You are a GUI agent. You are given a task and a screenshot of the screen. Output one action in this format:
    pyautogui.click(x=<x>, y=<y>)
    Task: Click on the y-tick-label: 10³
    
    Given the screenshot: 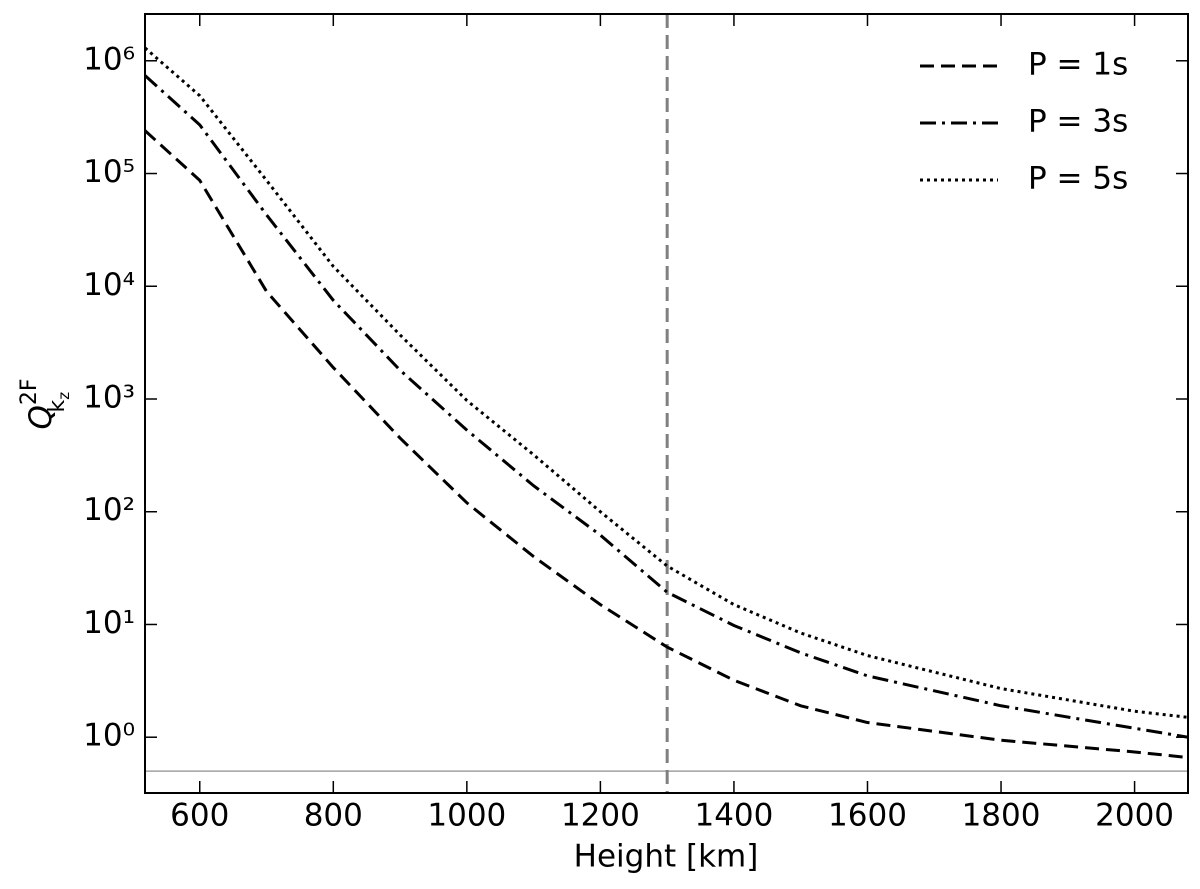 What is the action you would take?
    pyautogui.click(x=109, y=397)
    